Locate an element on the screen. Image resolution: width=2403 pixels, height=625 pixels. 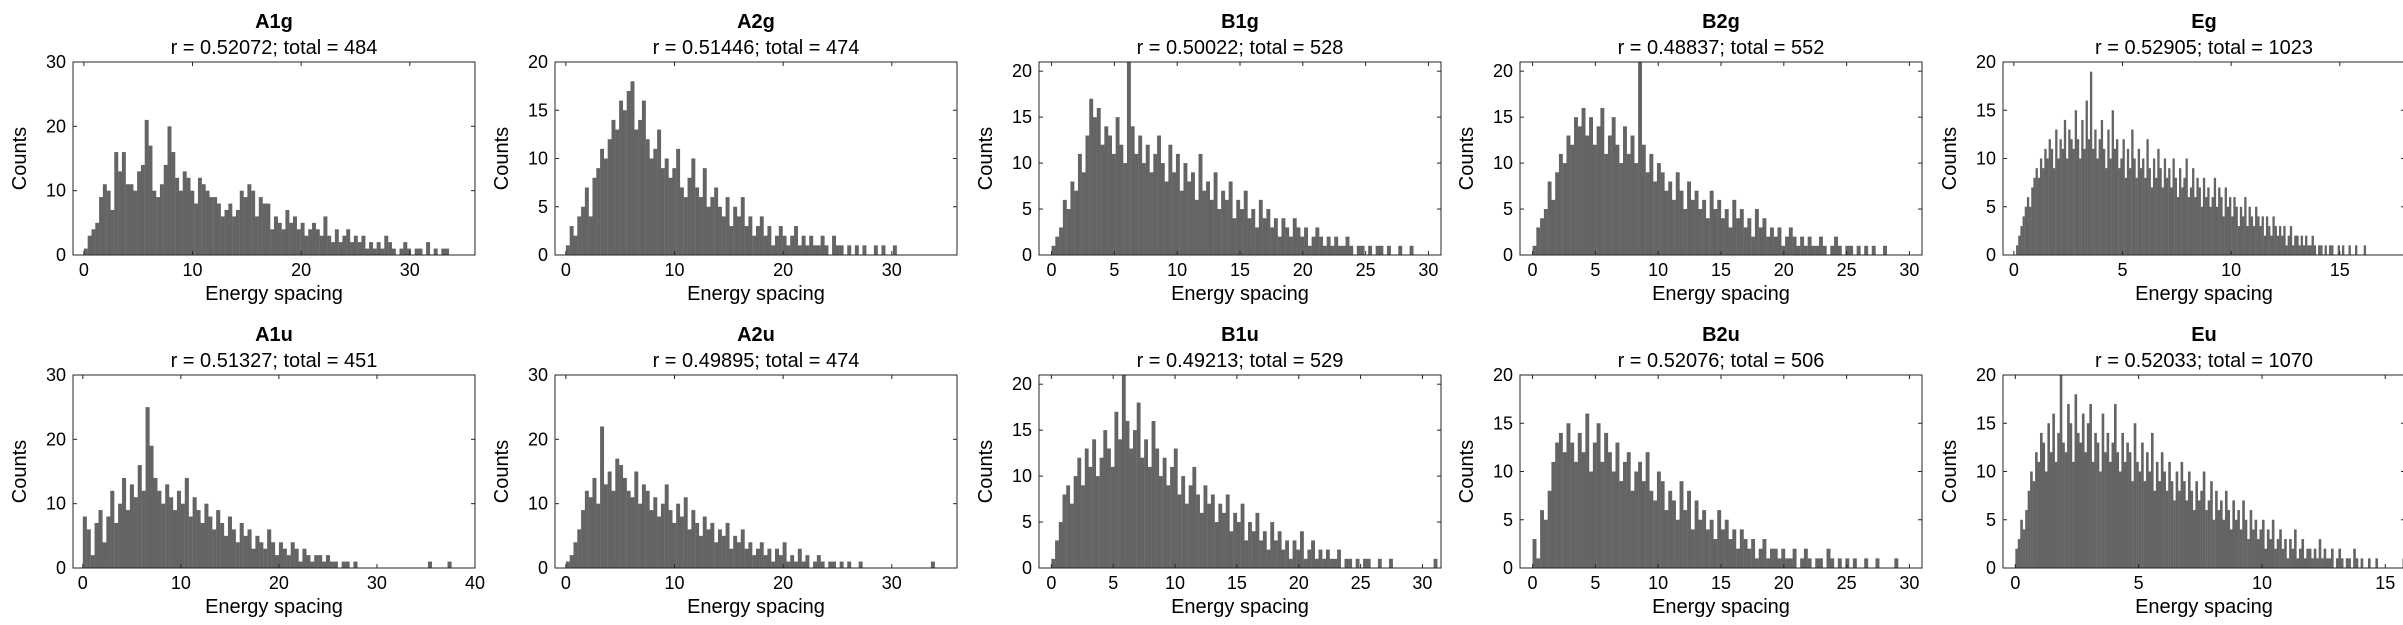
y-tick-label: 10 is located at coordinates (538, 504).